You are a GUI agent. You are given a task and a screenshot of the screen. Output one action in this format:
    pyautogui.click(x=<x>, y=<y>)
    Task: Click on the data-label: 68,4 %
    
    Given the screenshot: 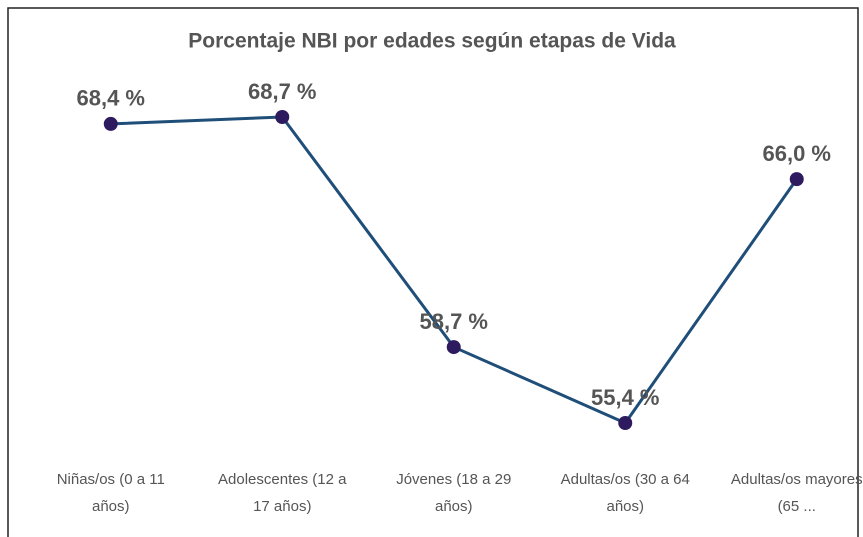 What is the action you would take?
    pyautogui.click(x=111, y=98)
    